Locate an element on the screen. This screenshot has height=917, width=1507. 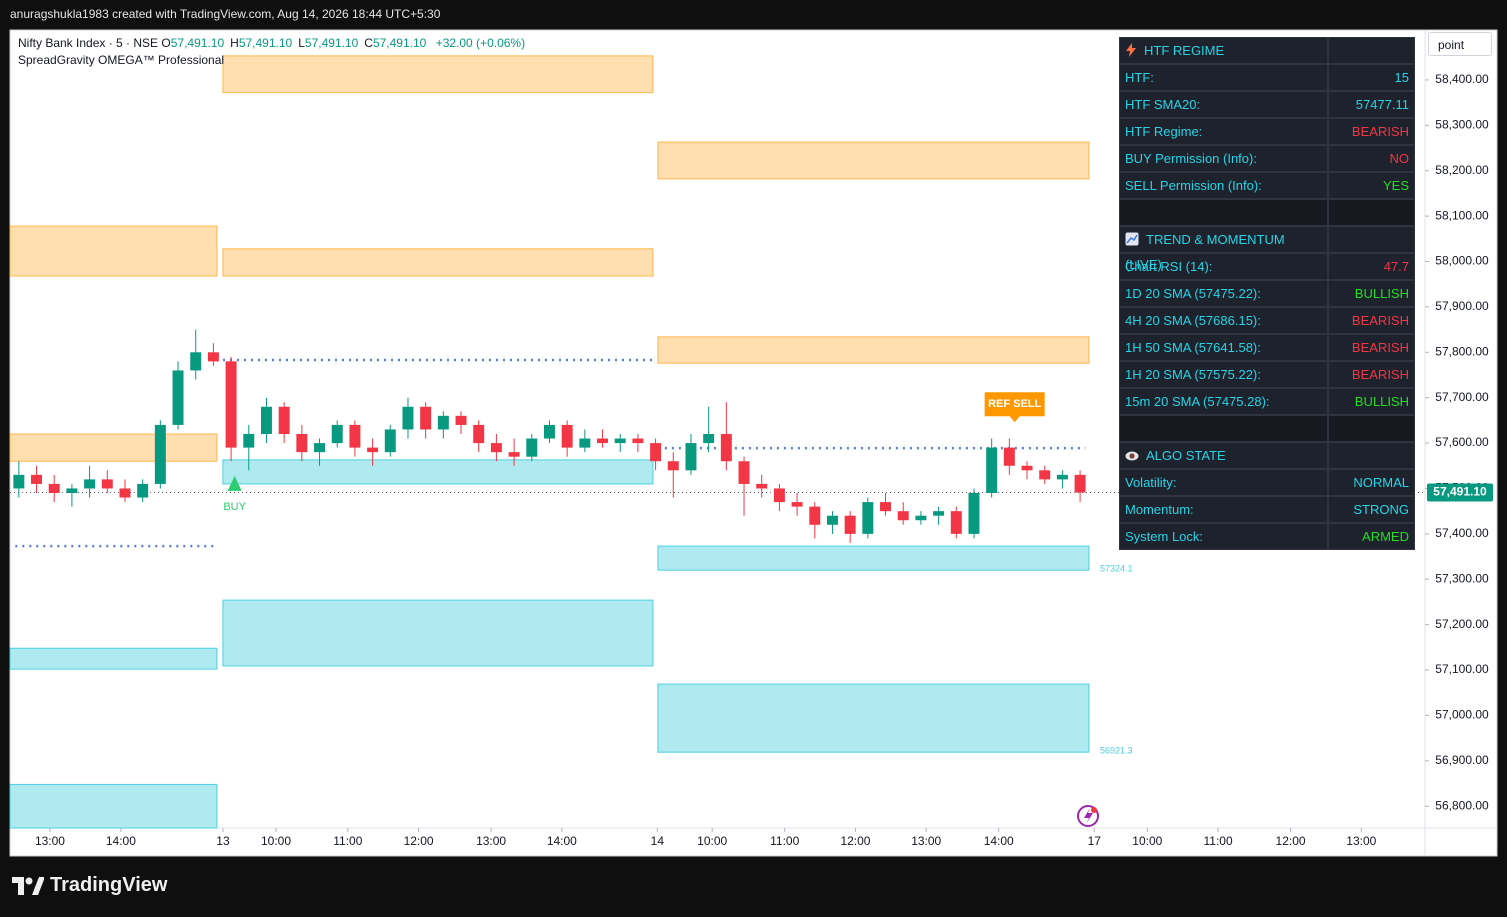
x-tick-label: 13 is located at coordinates (223, 841).